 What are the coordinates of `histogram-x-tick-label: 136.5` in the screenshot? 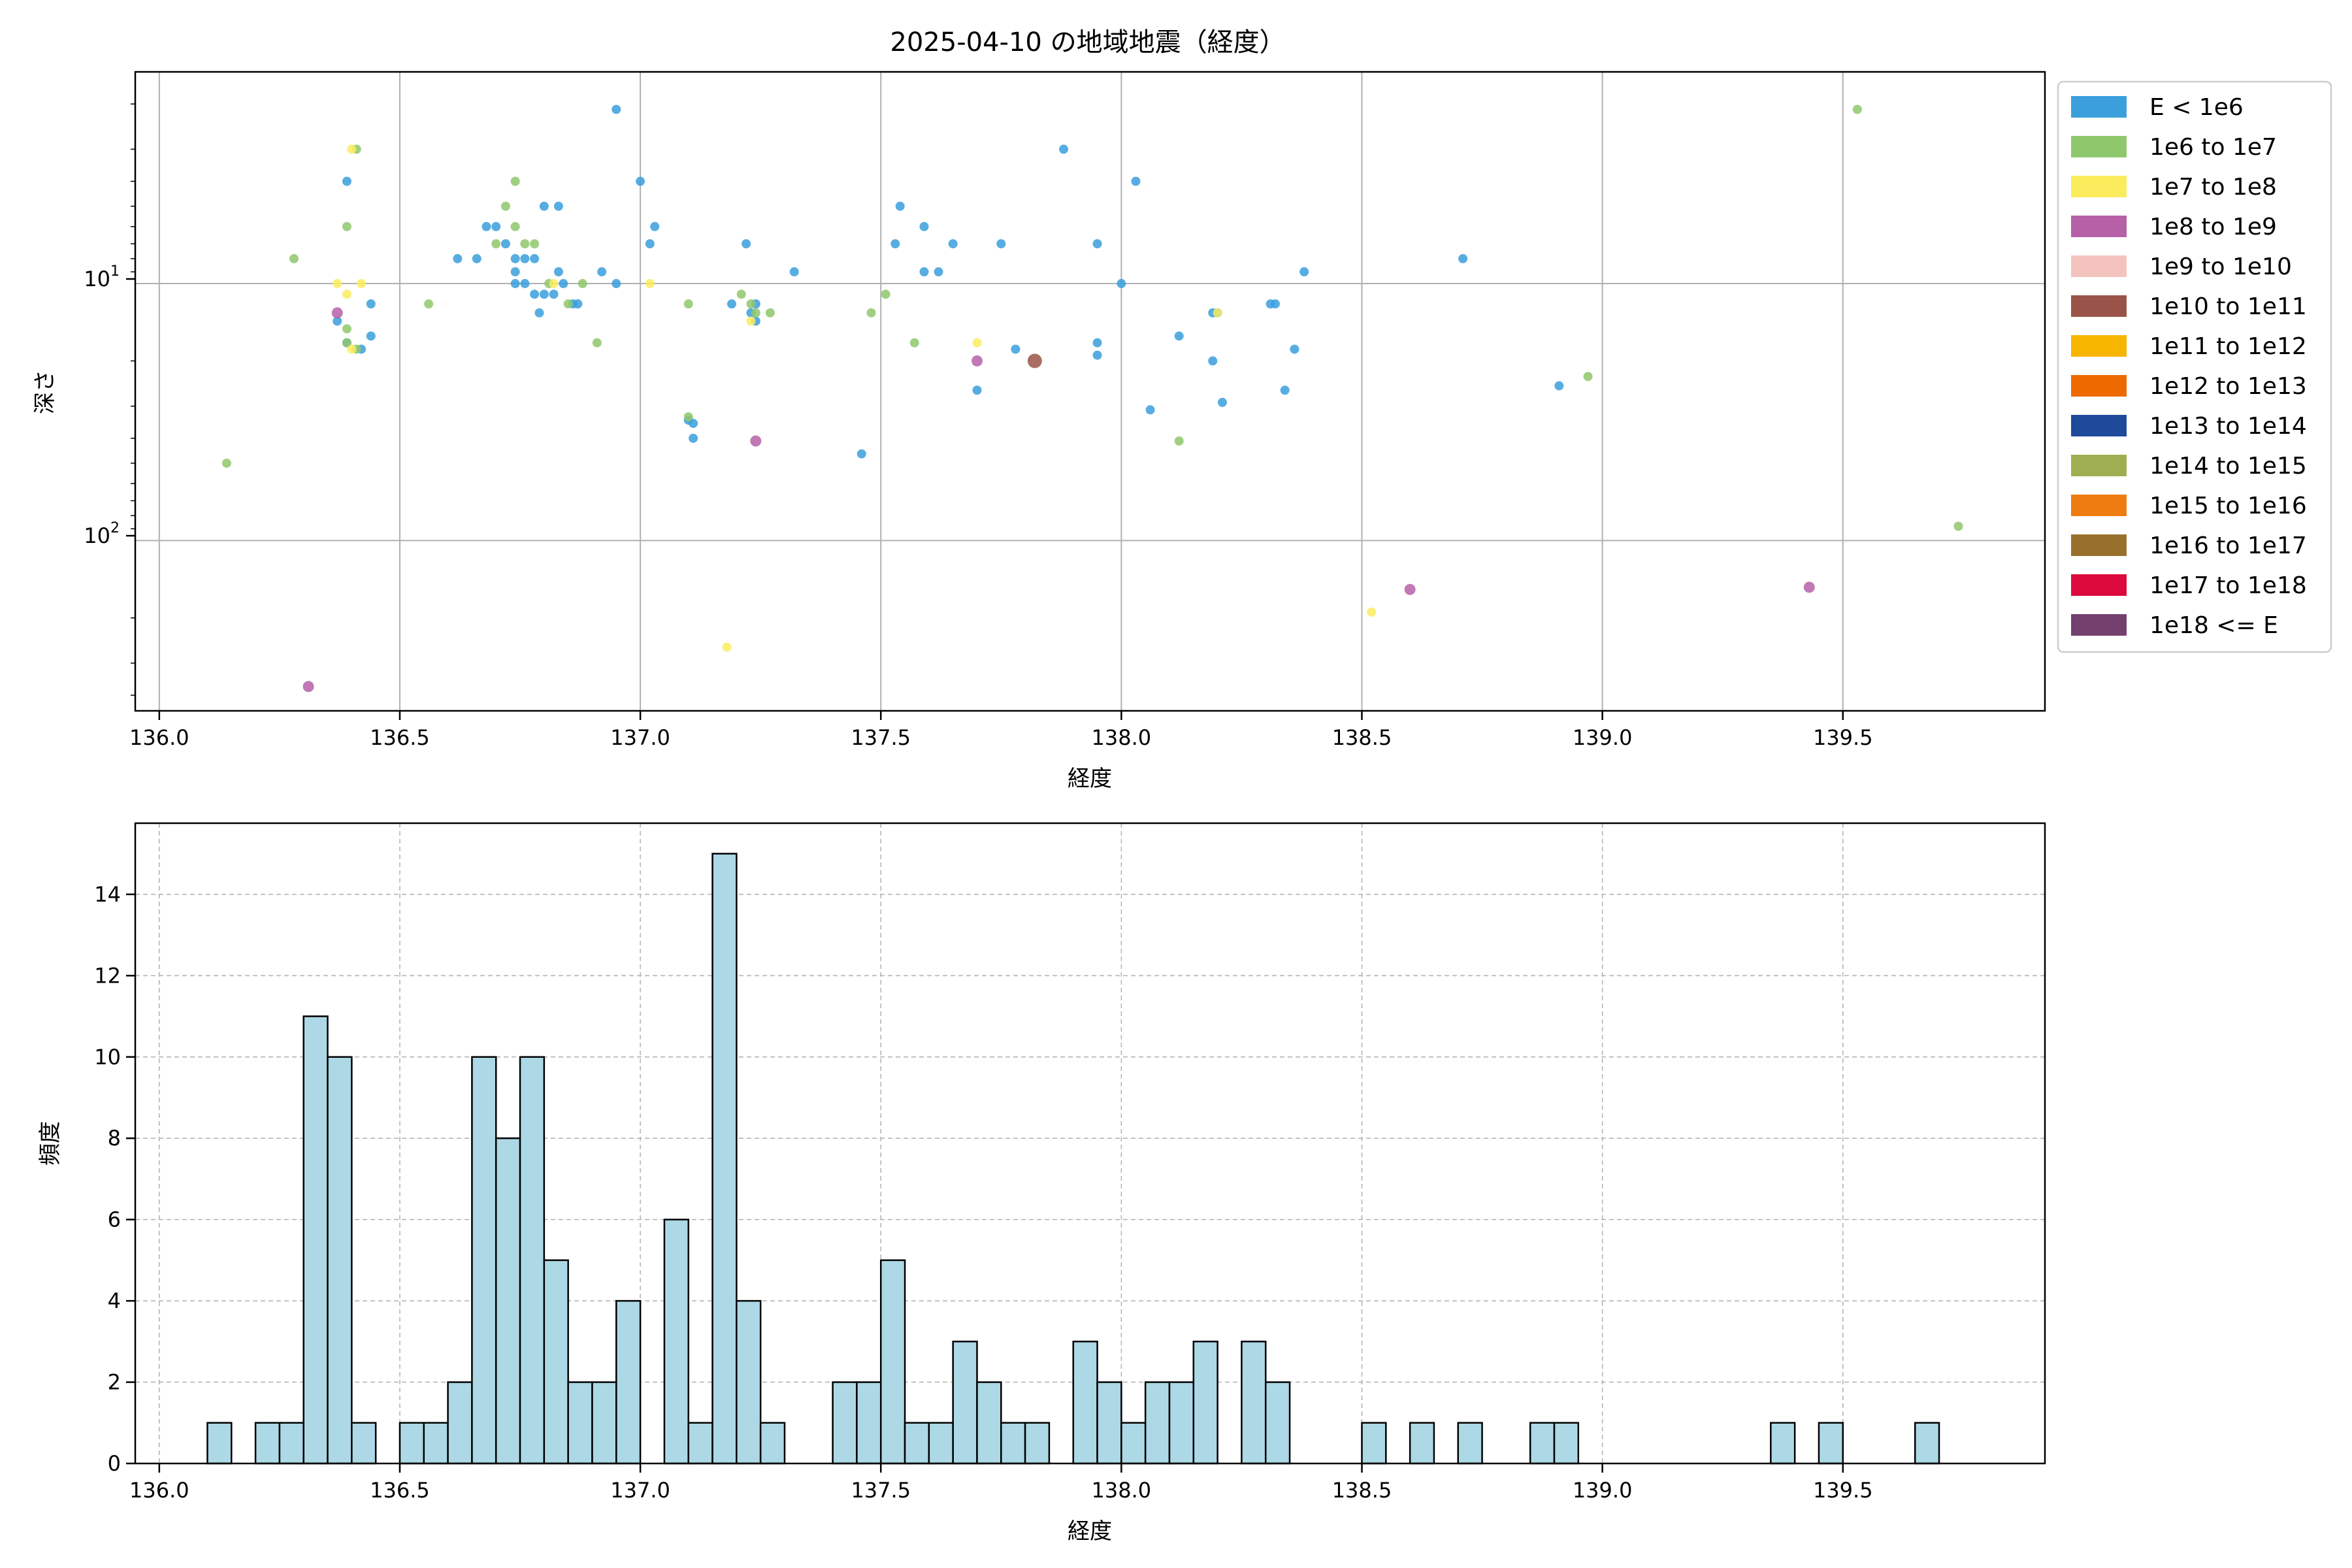 It's located at (400, 1490).